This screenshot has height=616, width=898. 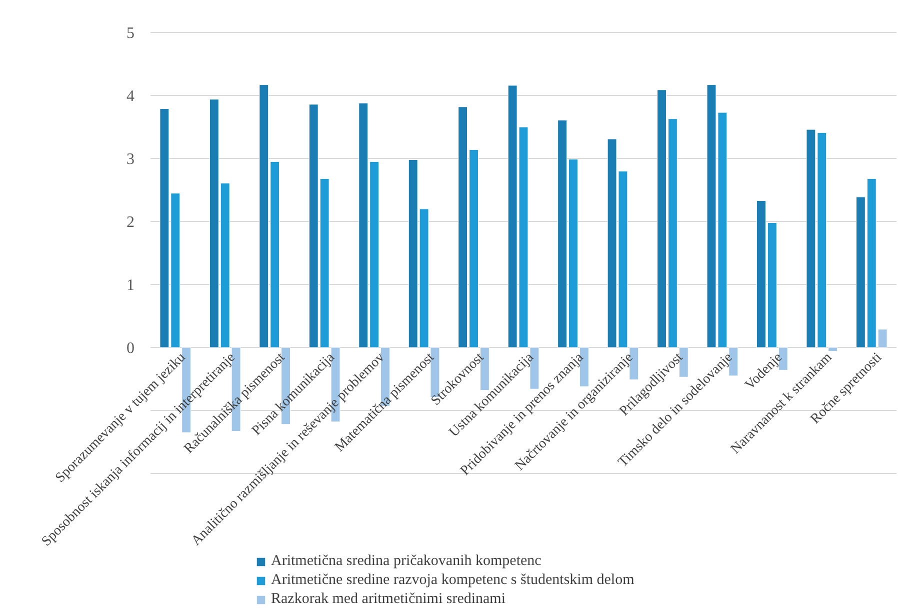 What do you see at coordinates (406, 561) in the screenshot?
I see `legend-label: Aritmetična sredina pričakovanih kompetenc` at bounding box center [406, 561].